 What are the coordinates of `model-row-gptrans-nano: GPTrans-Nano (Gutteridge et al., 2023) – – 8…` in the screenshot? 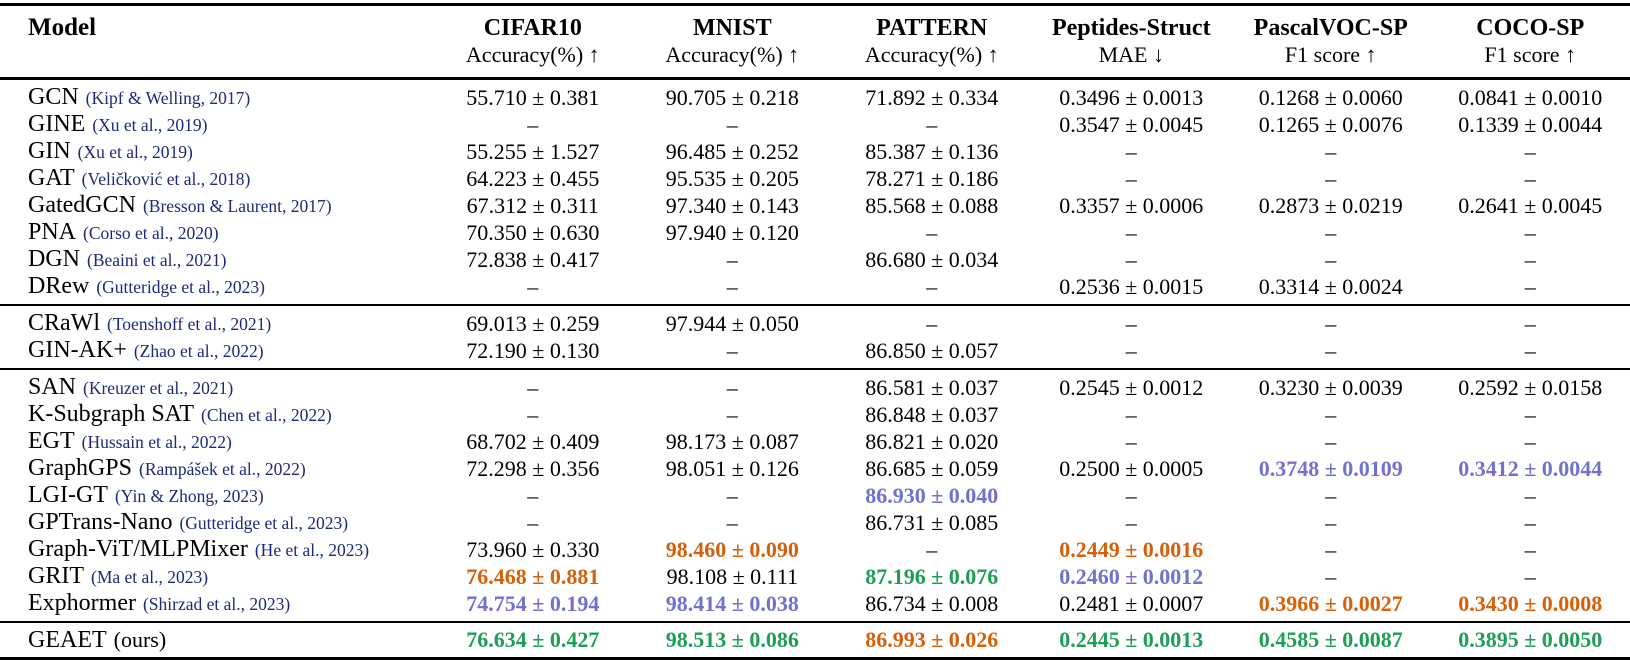 It's located at (815, 522).